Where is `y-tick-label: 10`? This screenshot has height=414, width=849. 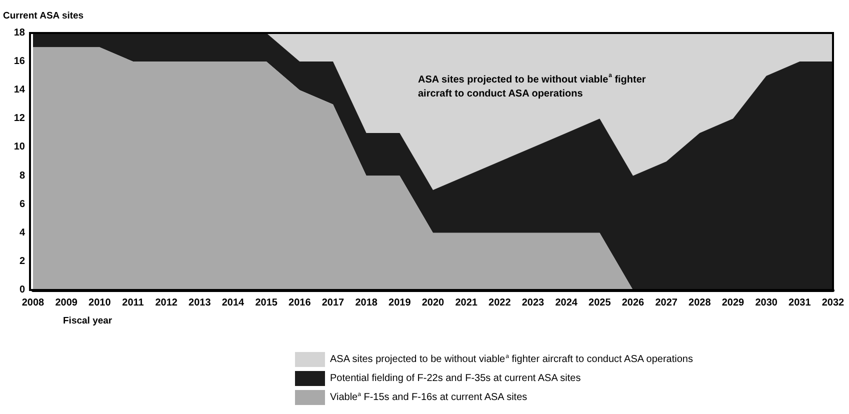
y-tick-label: 10 is located at coordinates (20, 147).